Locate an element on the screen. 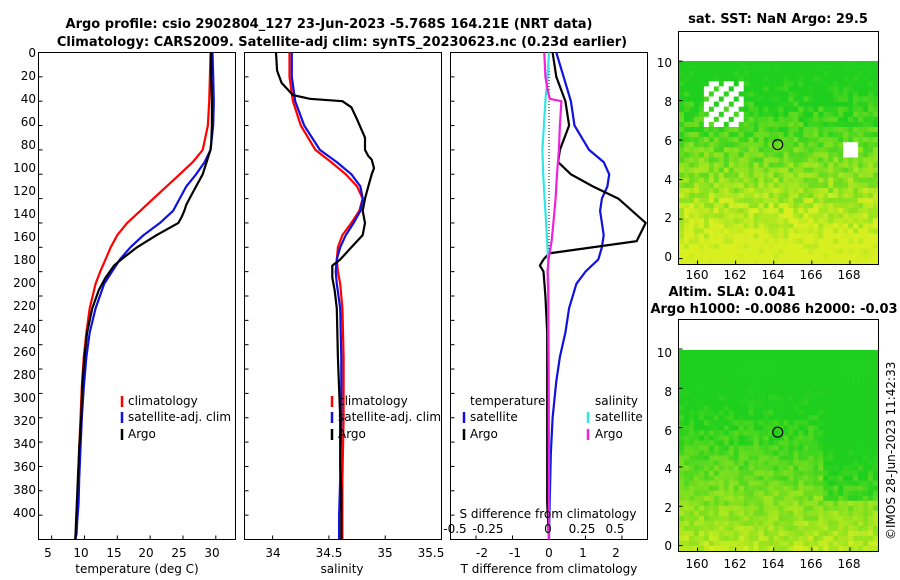  salinity-xlabel: salinity is located at coordinates (341, 569).